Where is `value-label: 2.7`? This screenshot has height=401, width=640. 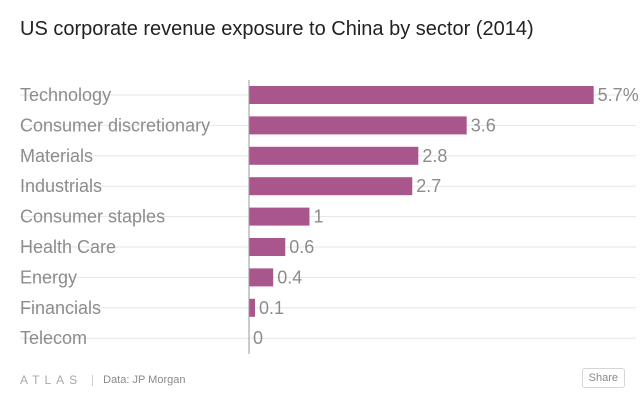
value-label: 2.7 is located at coordinates (428, 186).